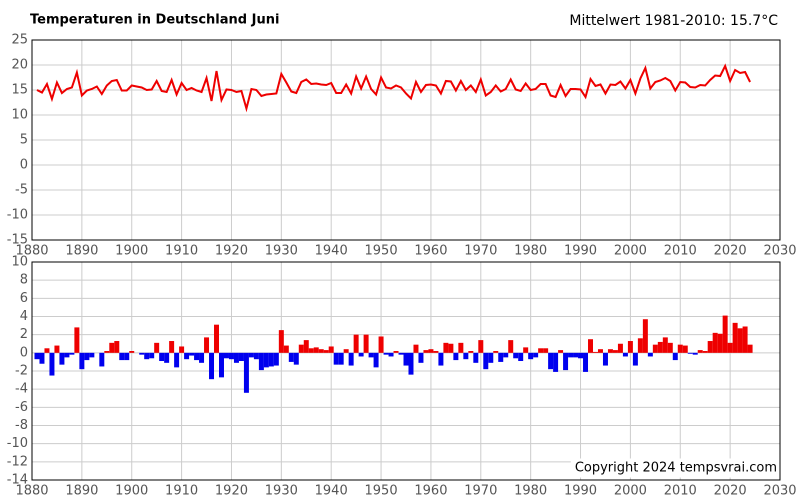  Describe the element at coordinates (21, 425) in the screenshot. I see `y-tick-label: -8` at that location.